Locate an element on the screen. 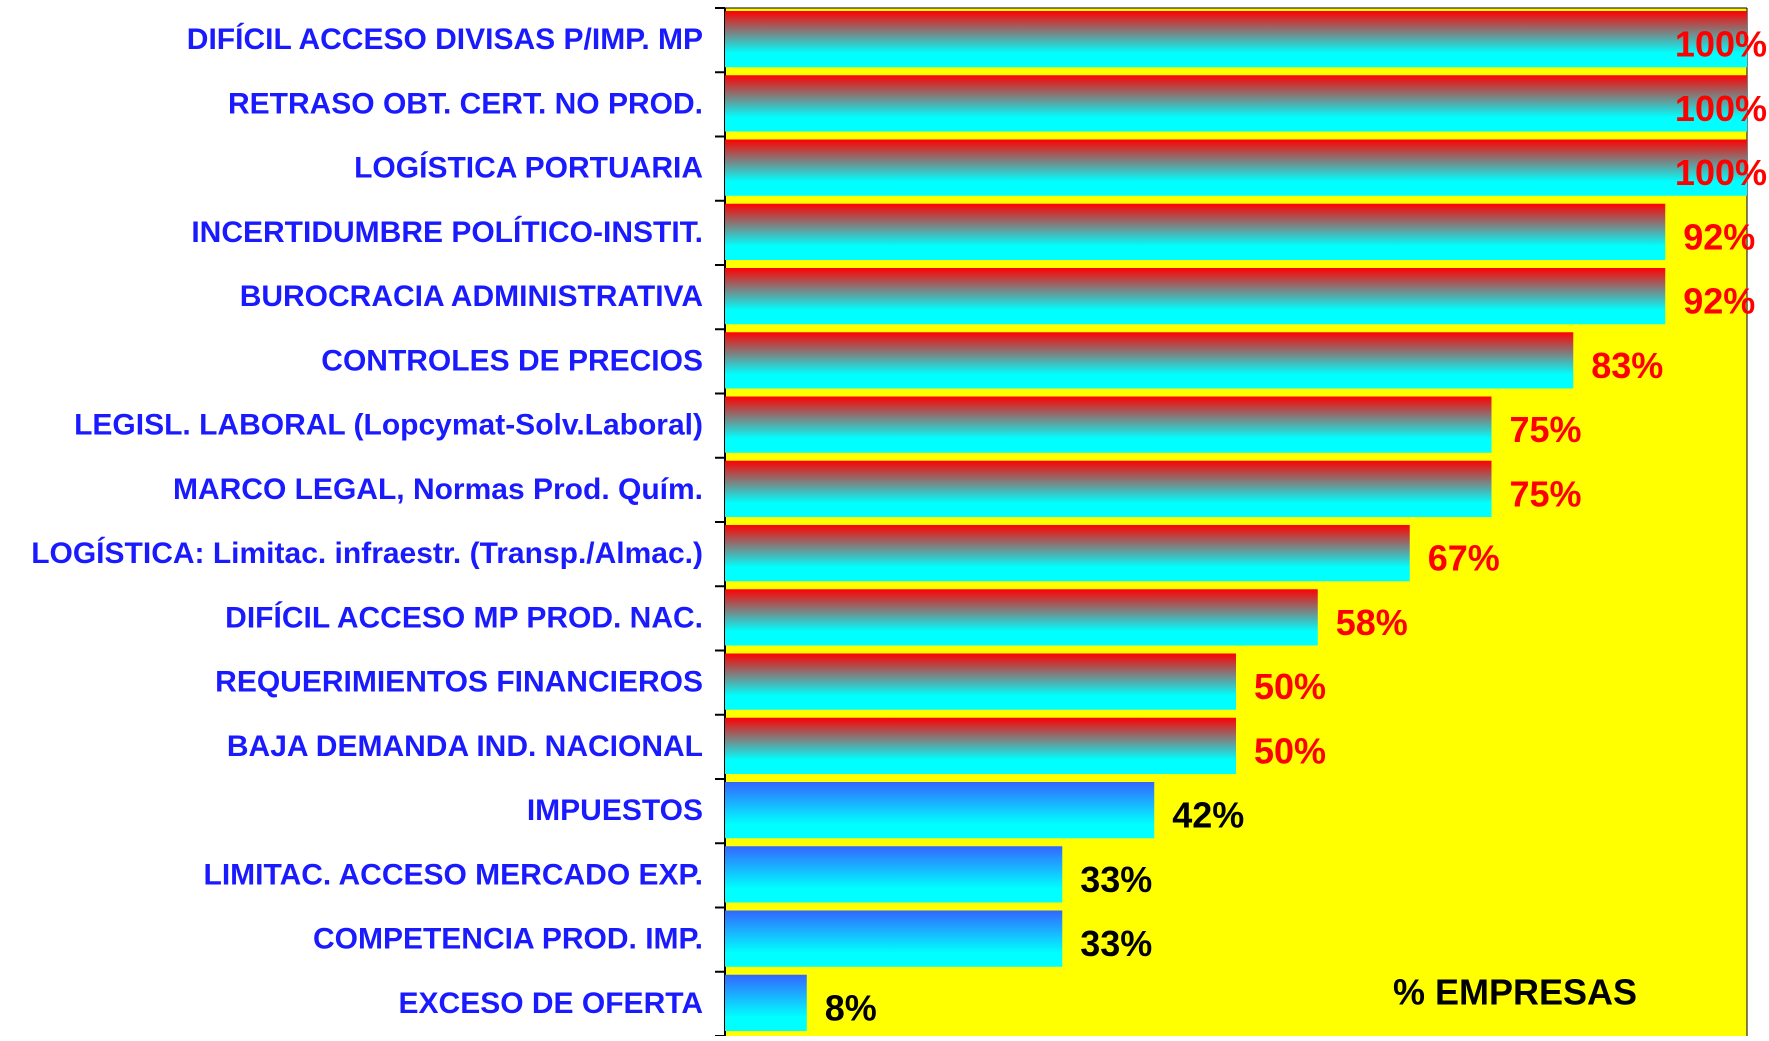 The image size is (1769, 1041). category-label: DIFÍCIL ACCESO DIVISAS P/IMP. MP is located at coordinates (445, 39).